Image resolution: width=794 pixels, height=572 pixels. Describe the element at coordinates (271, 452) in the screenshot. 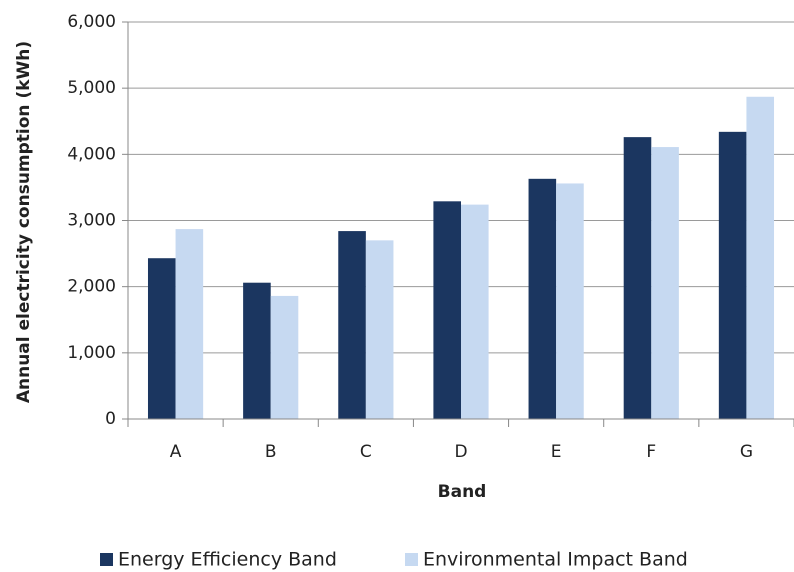

I see `x-tick-label: B` at that location.